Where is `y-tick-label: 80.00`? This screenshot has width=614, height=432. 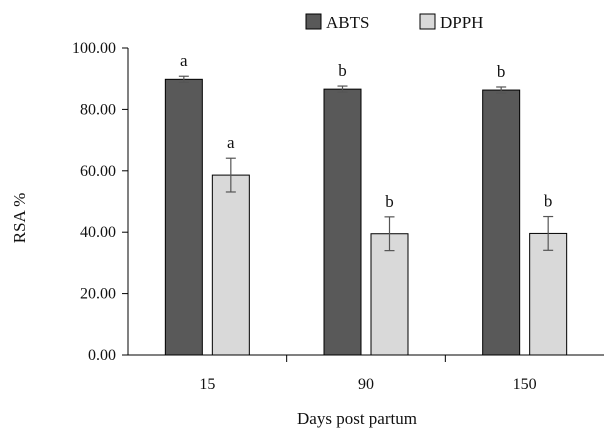 y-tick-label: 80.00 is located at coordinates (98, 109).